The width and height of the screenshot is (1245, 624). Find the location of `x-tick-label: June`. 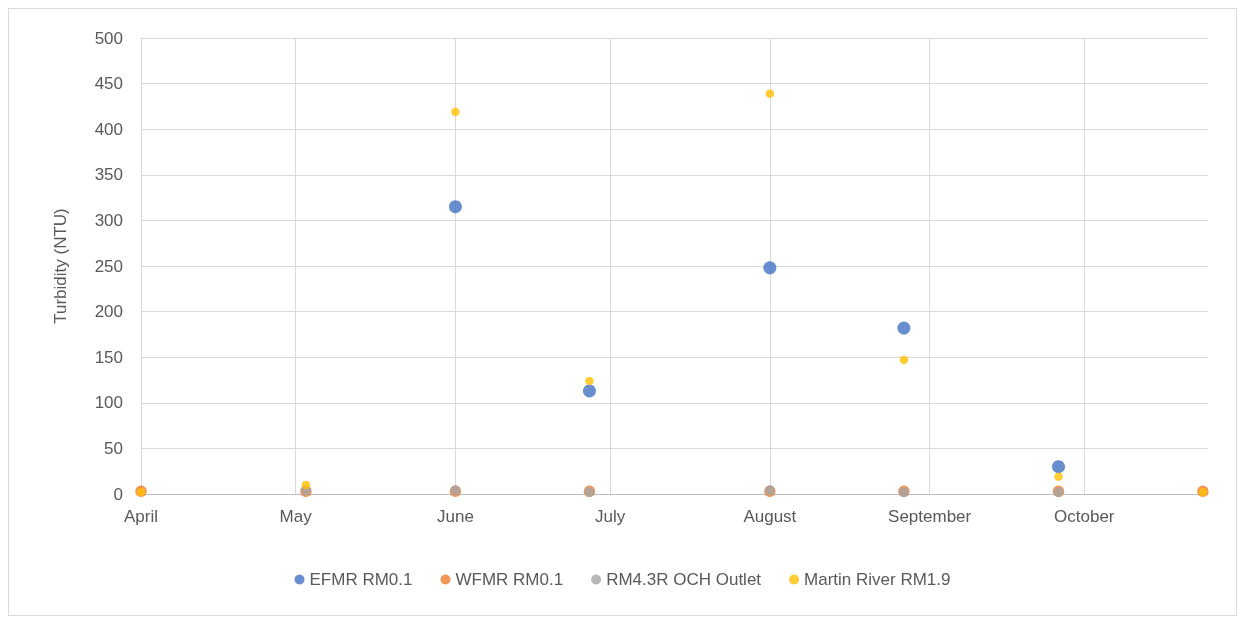

x-tick-label: June is located at coordinates (455, 516).